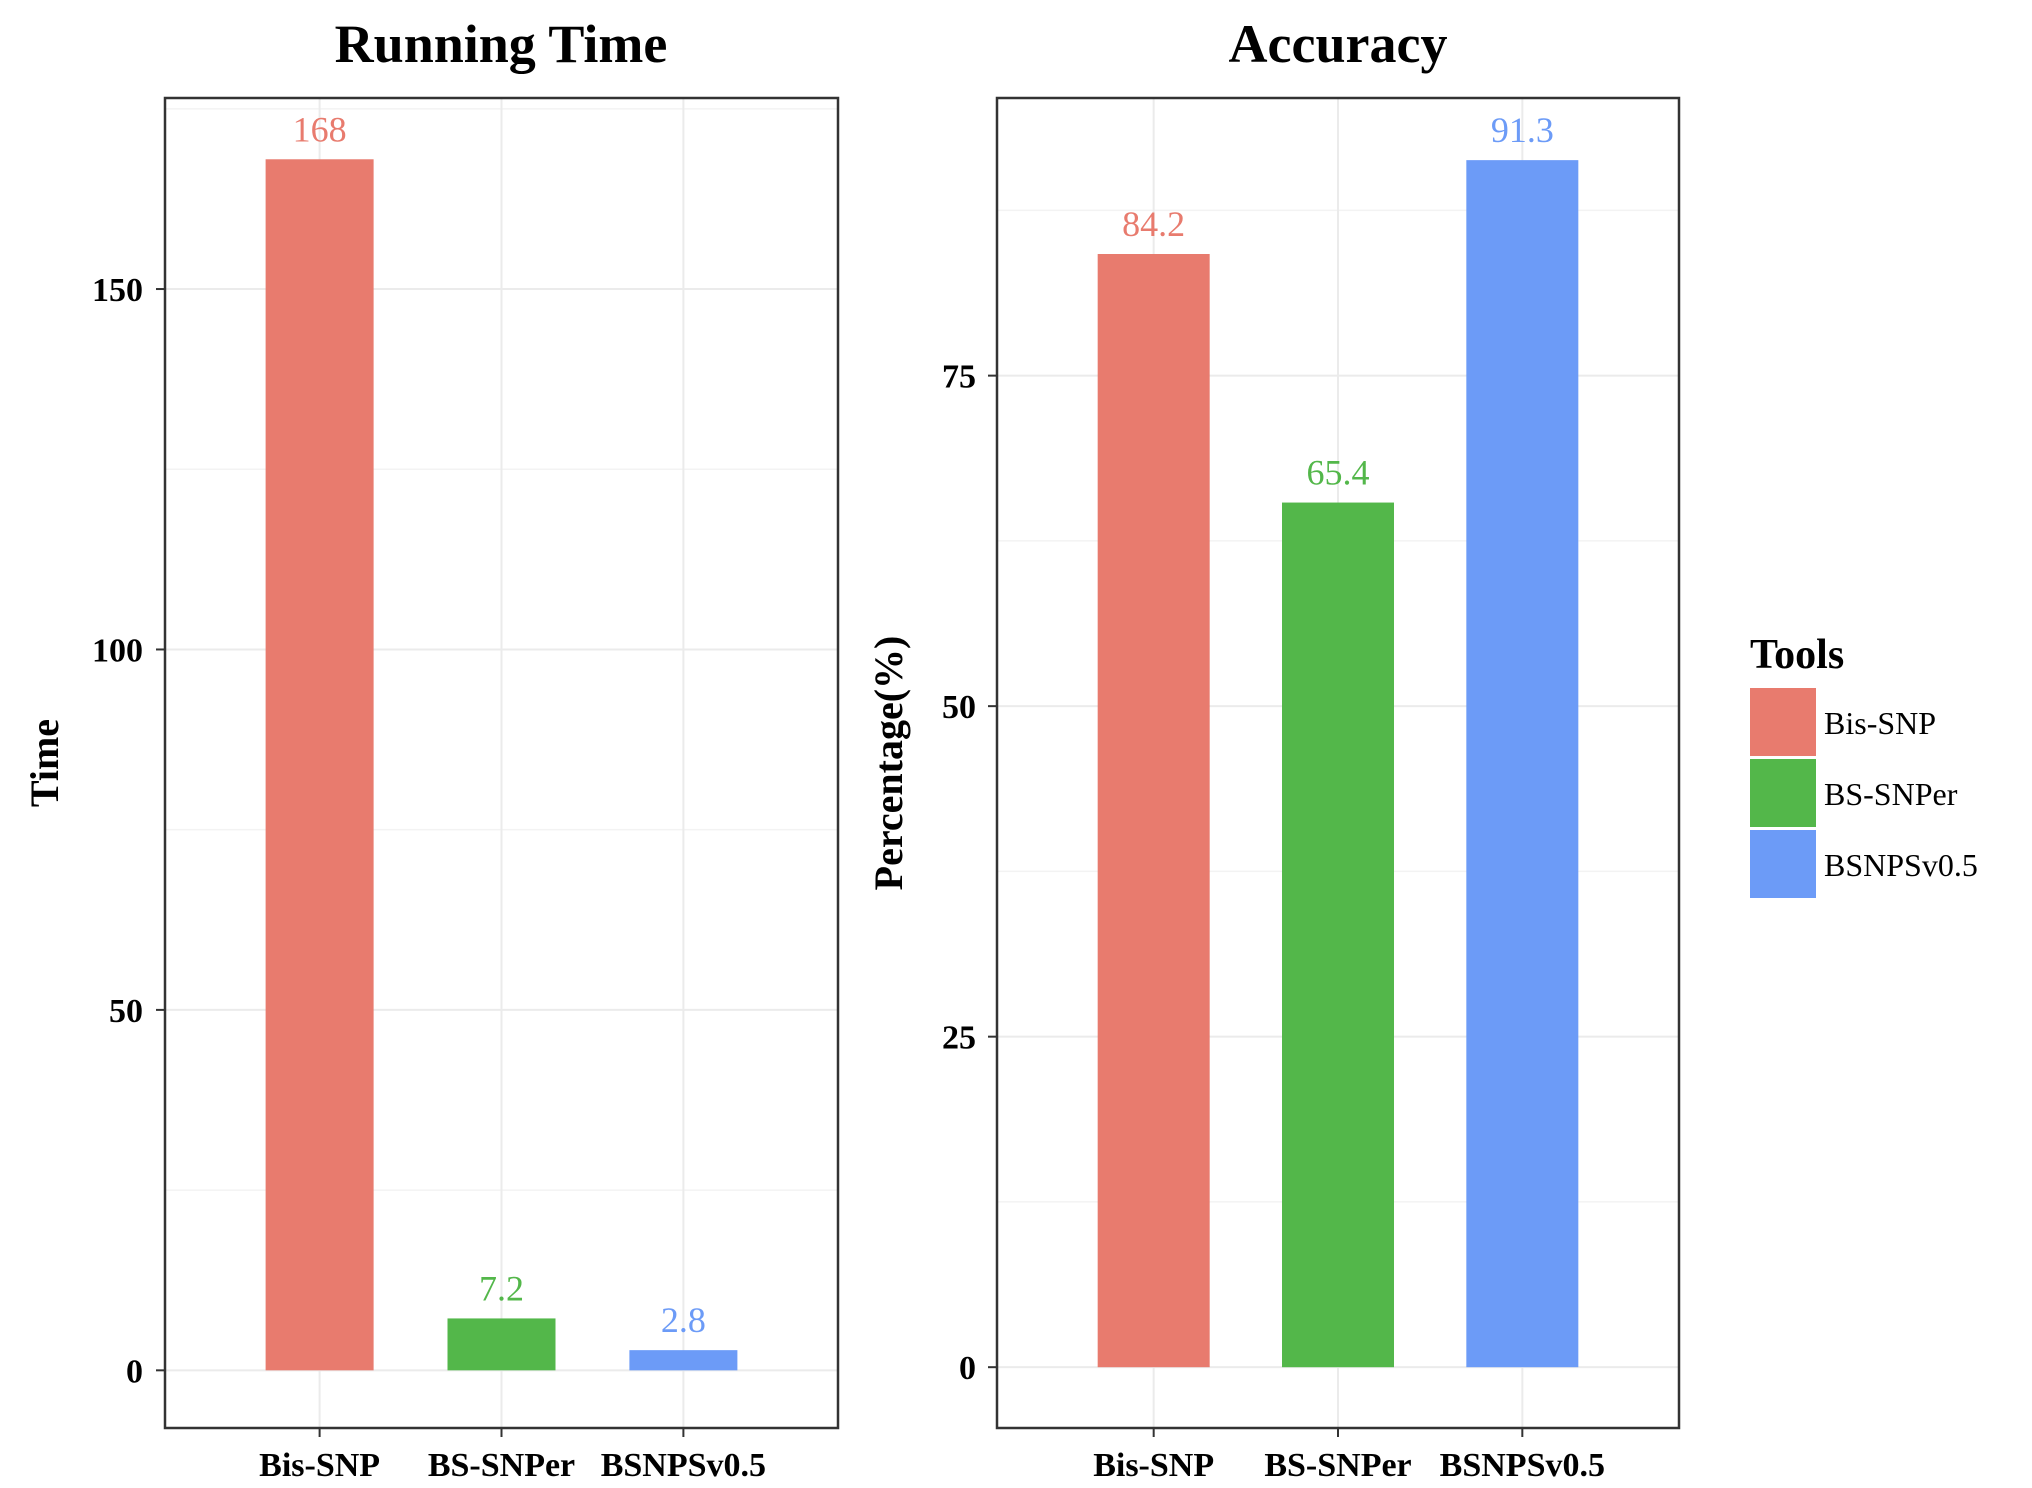 The image size is (2032, 1488). Describe the element at coordinates (683, 1320) in the screenshot. I see `data-label: 2.8` at that location.